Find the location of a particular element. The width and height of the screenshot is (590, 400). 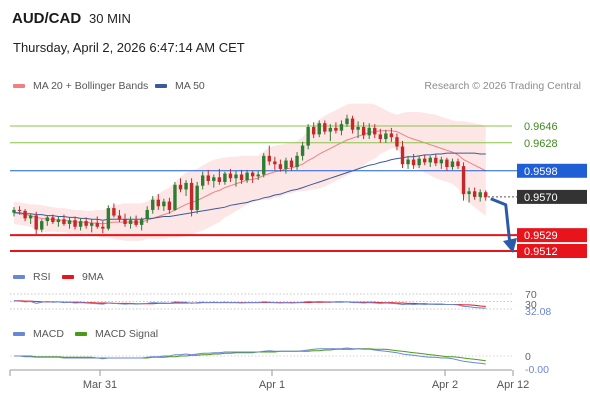

macd-signal-line is located at coordinates (250, 355).